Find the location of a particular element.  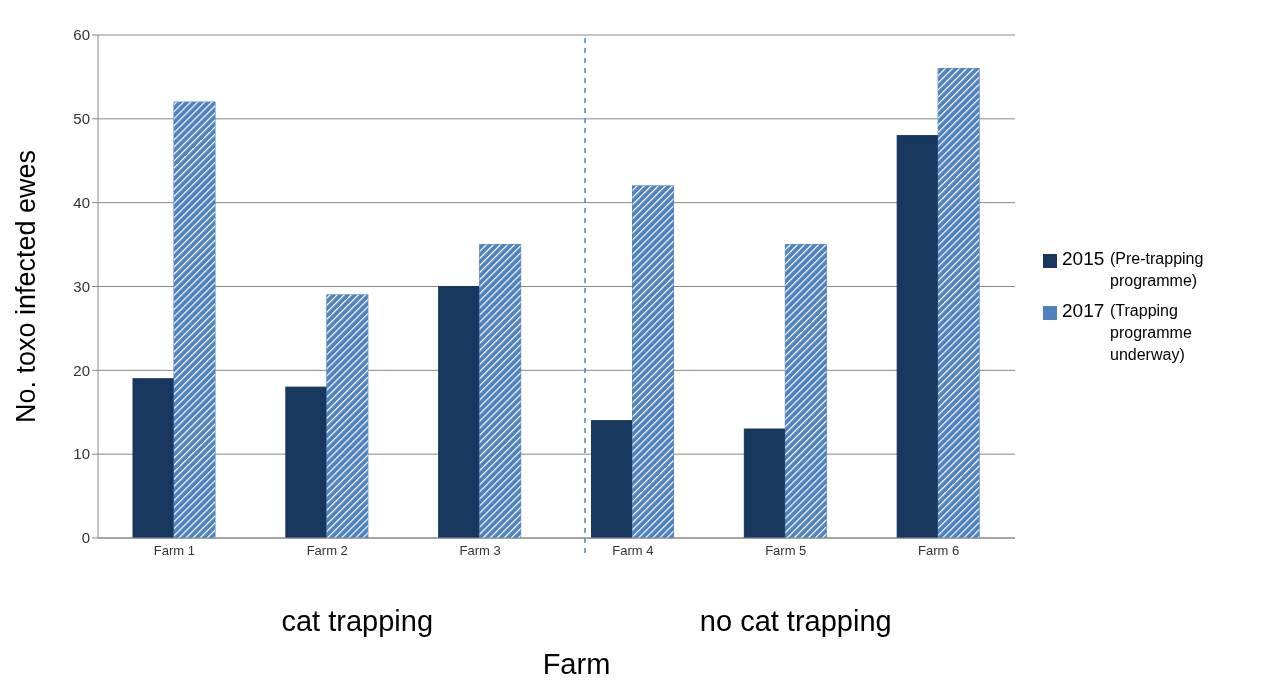

y-tick-label: 10 is located at coordinates (81, 454).